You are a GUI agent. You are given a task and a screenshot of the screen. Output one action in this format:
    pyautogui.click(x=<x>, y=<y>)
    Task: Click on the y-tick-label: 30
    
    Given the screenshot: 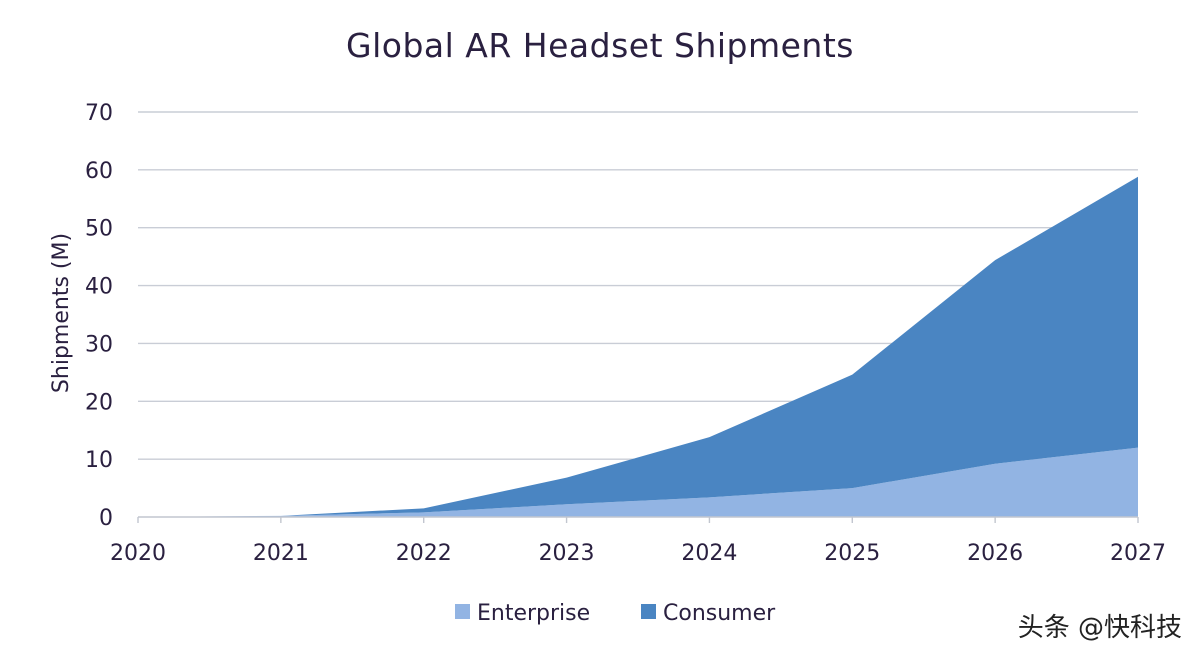 What is the action you would take?
    pyautogui.click(x=99, y=344)
    